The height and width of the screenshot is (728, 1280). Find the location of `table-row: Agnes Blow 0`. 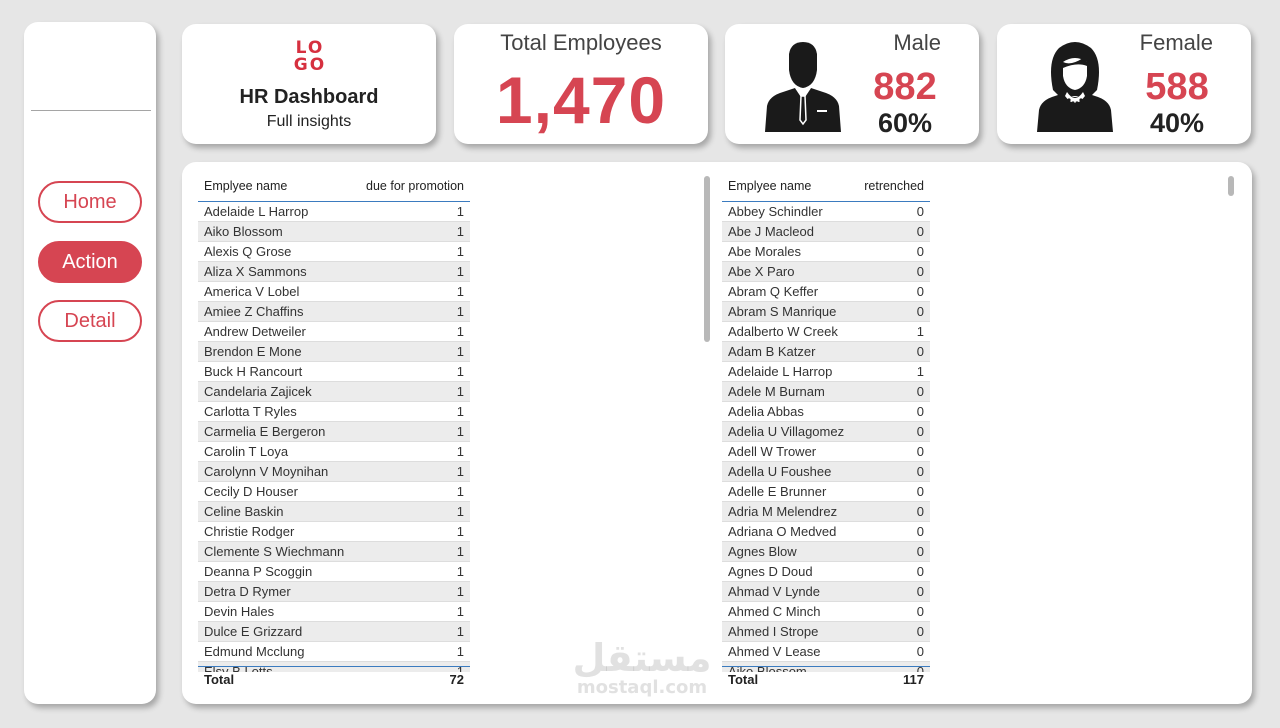

table-row: Agnes Blow 0 is located at coordinates (826, 552).